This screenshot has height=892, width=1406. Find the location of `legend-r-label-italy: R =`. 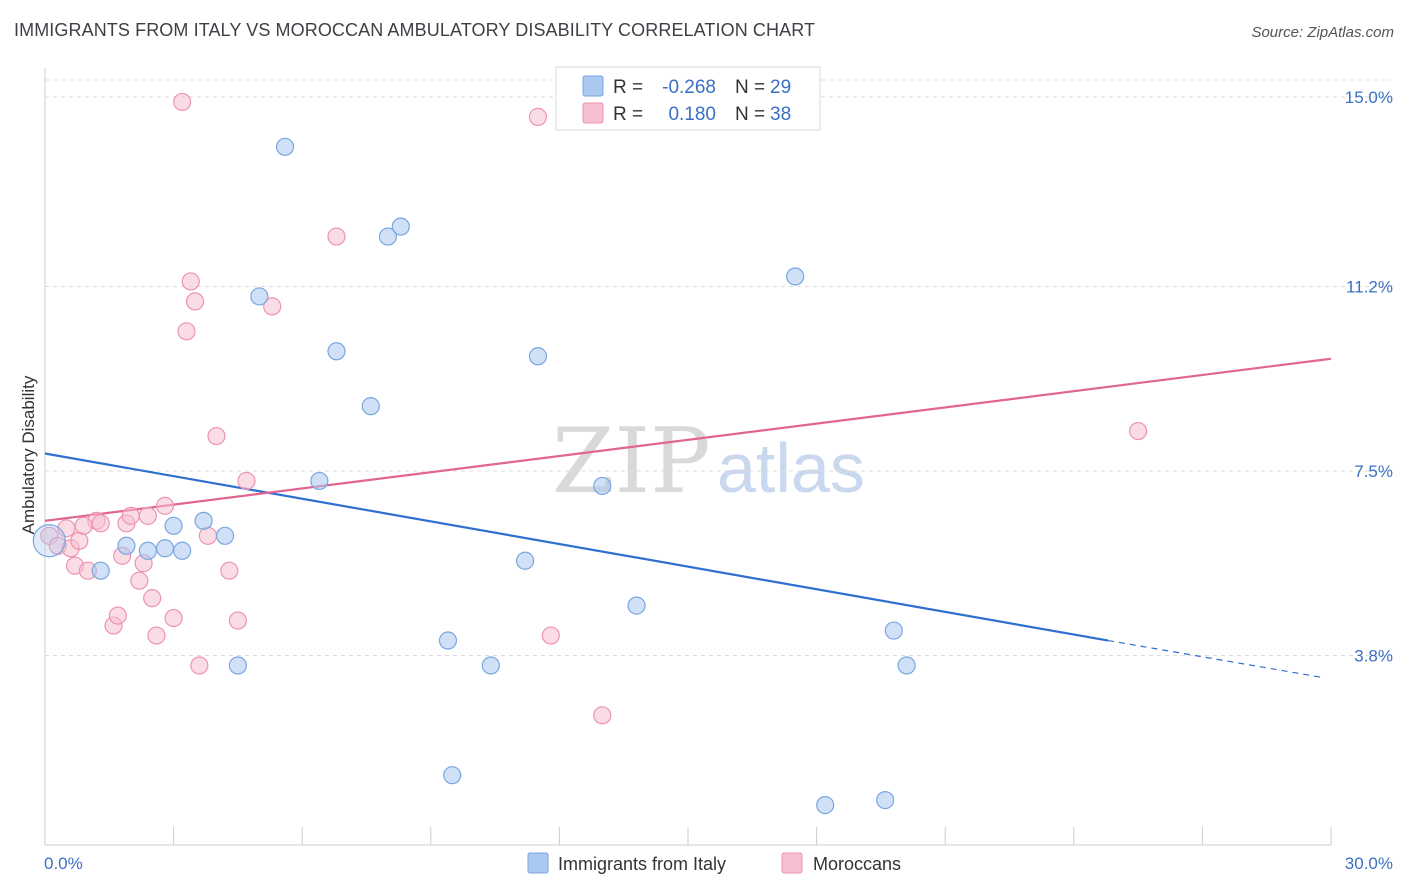

legend-r-label-italy: R = is located at coordinates (628, 87).